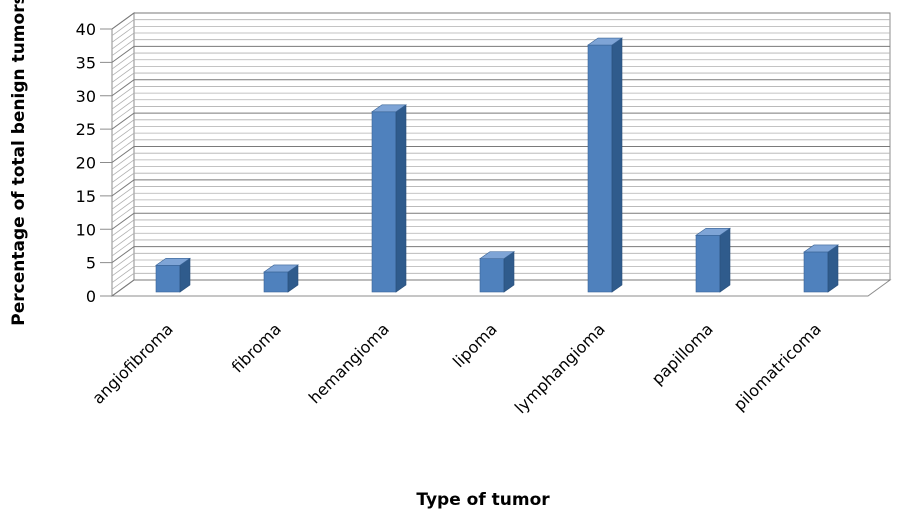 The height and width of the screenshot is (512, 903). What do you see at coordinates (86, 129) in the screenshot?
I see `y-tick-label: 25` at bounding box center [86, 129].